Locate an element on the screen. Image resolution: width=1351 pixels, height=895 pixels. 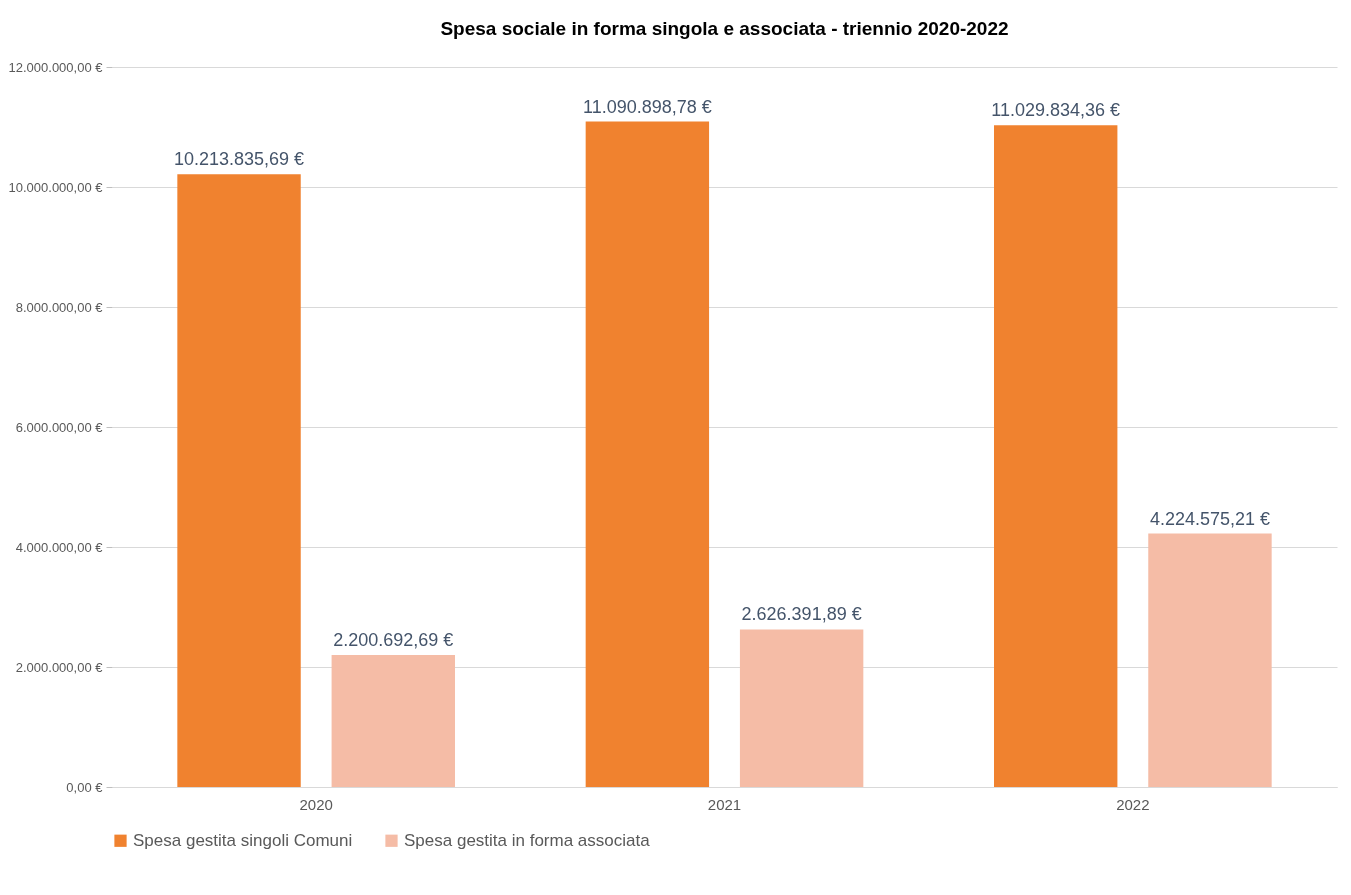
legend-label: Spesa gestita in forma associata is located at coordinates (527, 840).